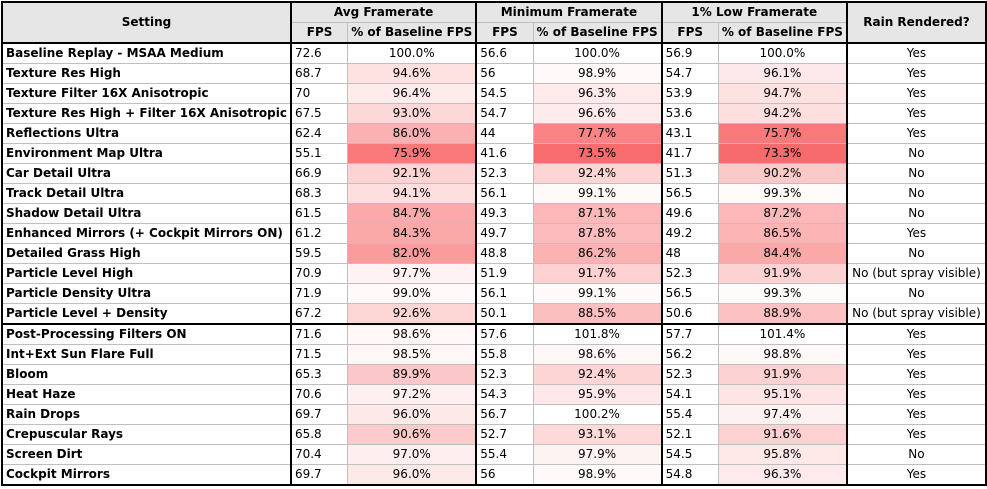 The width and height of the screenshot is (987, 489). What do you see at coordinates (319, 213) in the screenshot?
I see `avg-fps-cell: 61.5` at bounding box center [319, 213].